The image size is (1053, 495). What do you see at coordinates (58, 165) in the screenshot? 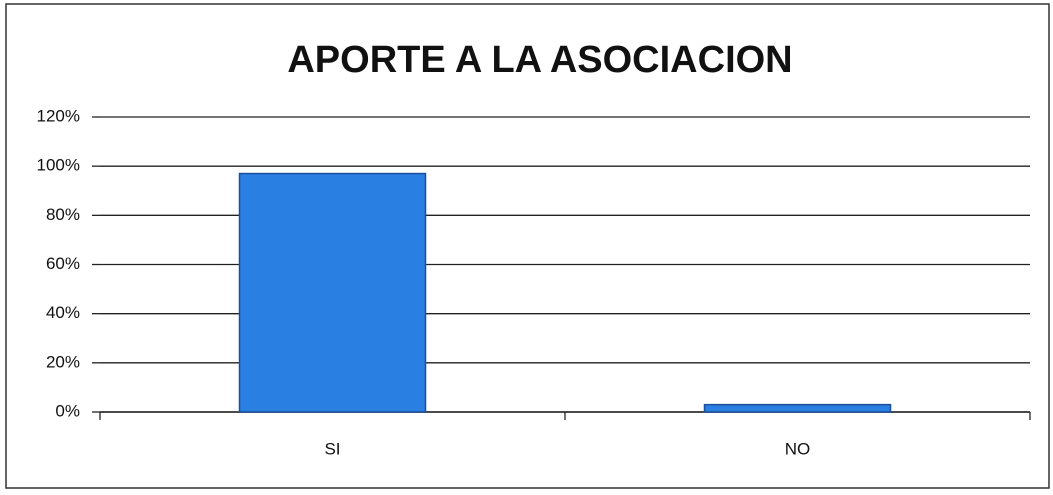
I see `y-tick-label: 100%` at bounding box center [58, 165].